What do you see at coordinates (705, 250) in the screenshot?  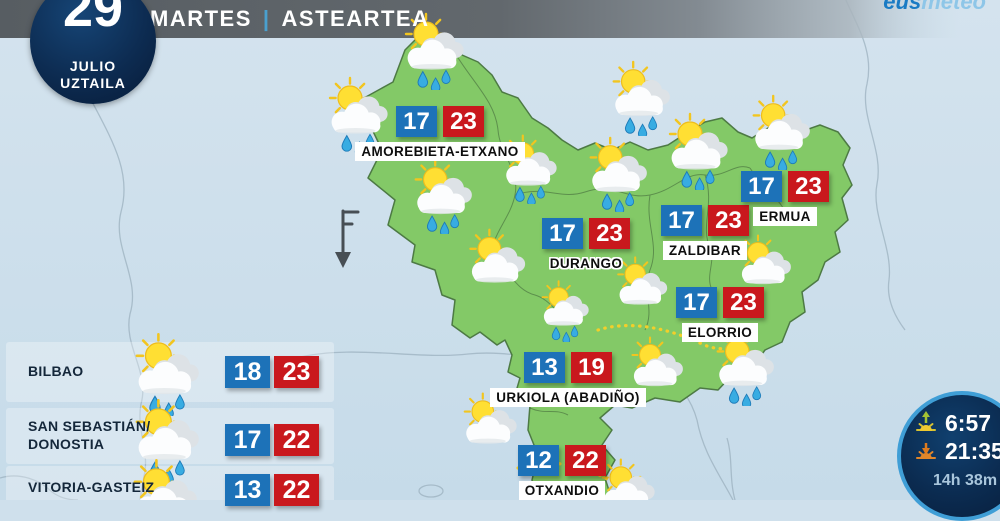 I see `town-name: ZALDIBAR` at bounding box center [705, 250].